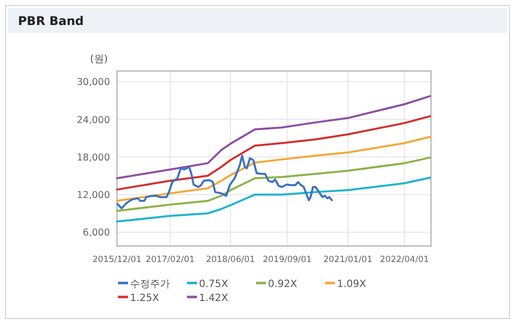 Image resolution: width=515 pixels, height=324 pixels. What do you see at coordinates (213, 298) in the screenshot?
I see `legend-label: 1.42X` at bounding box center [213, 298].